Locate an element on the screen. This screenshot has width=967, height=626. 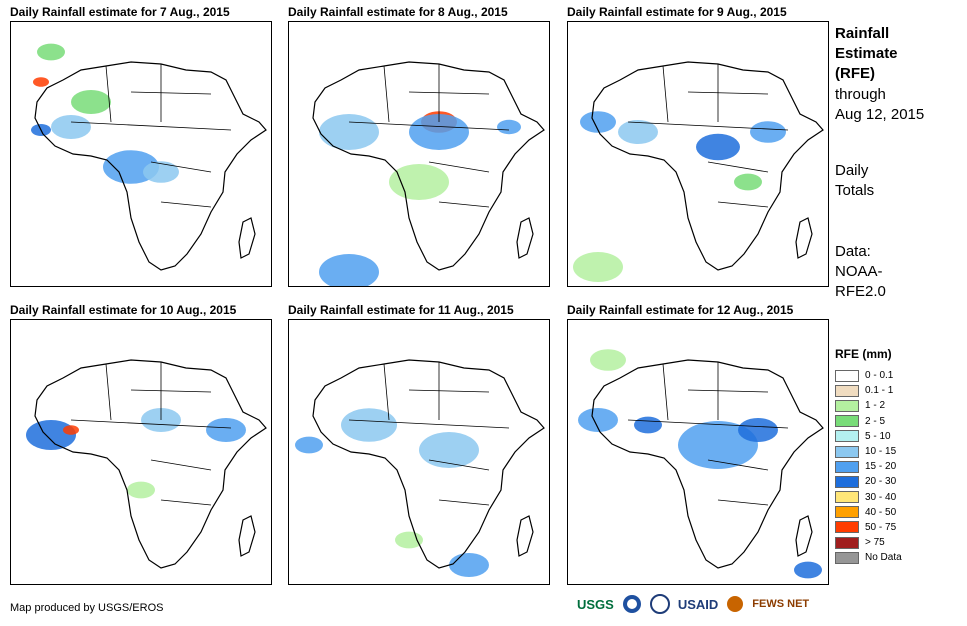
usaid-seal is located at coordinates (659, 604).